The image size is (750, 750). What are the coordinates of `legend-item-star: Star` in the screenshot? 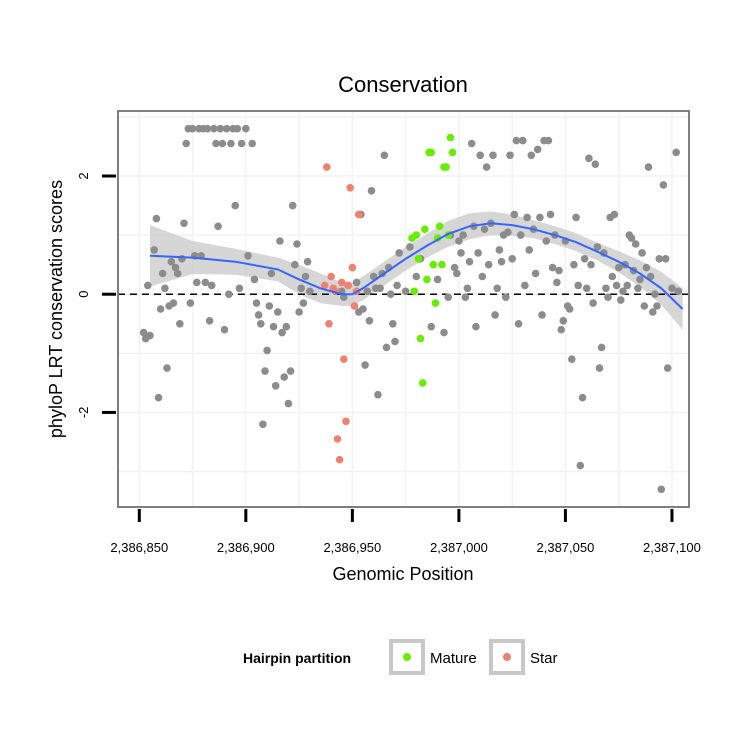 It's located at (523, 657).